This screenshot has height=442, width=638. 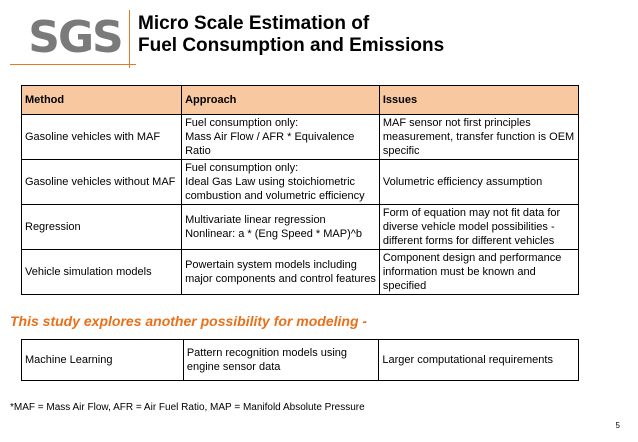 What do you see at coordinates (102, 360) in the screenshot?
I see `cell-method: Machine Learning` at bounding box center [102, 360].